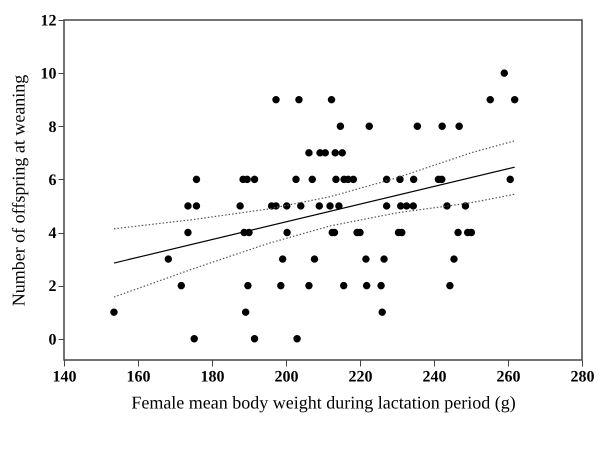 Image resolution: width=611 pixels, height=451 pixels. Describe the element at coordinates (286, 377) in the screenshot. I see `x-tick-label: 200` at that location.